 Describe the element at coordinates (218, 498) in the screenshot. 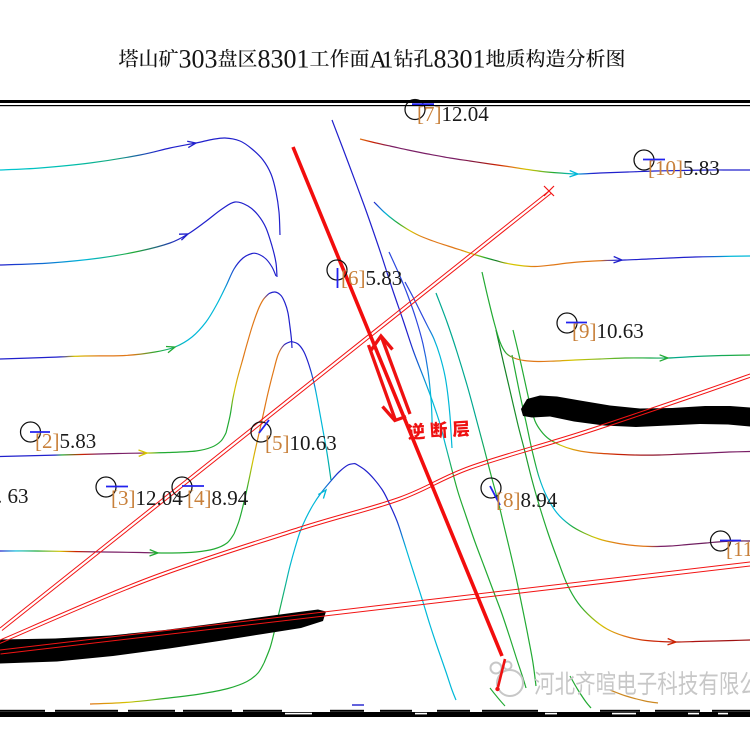

I see `svg-text: [4]8.94` at that location.